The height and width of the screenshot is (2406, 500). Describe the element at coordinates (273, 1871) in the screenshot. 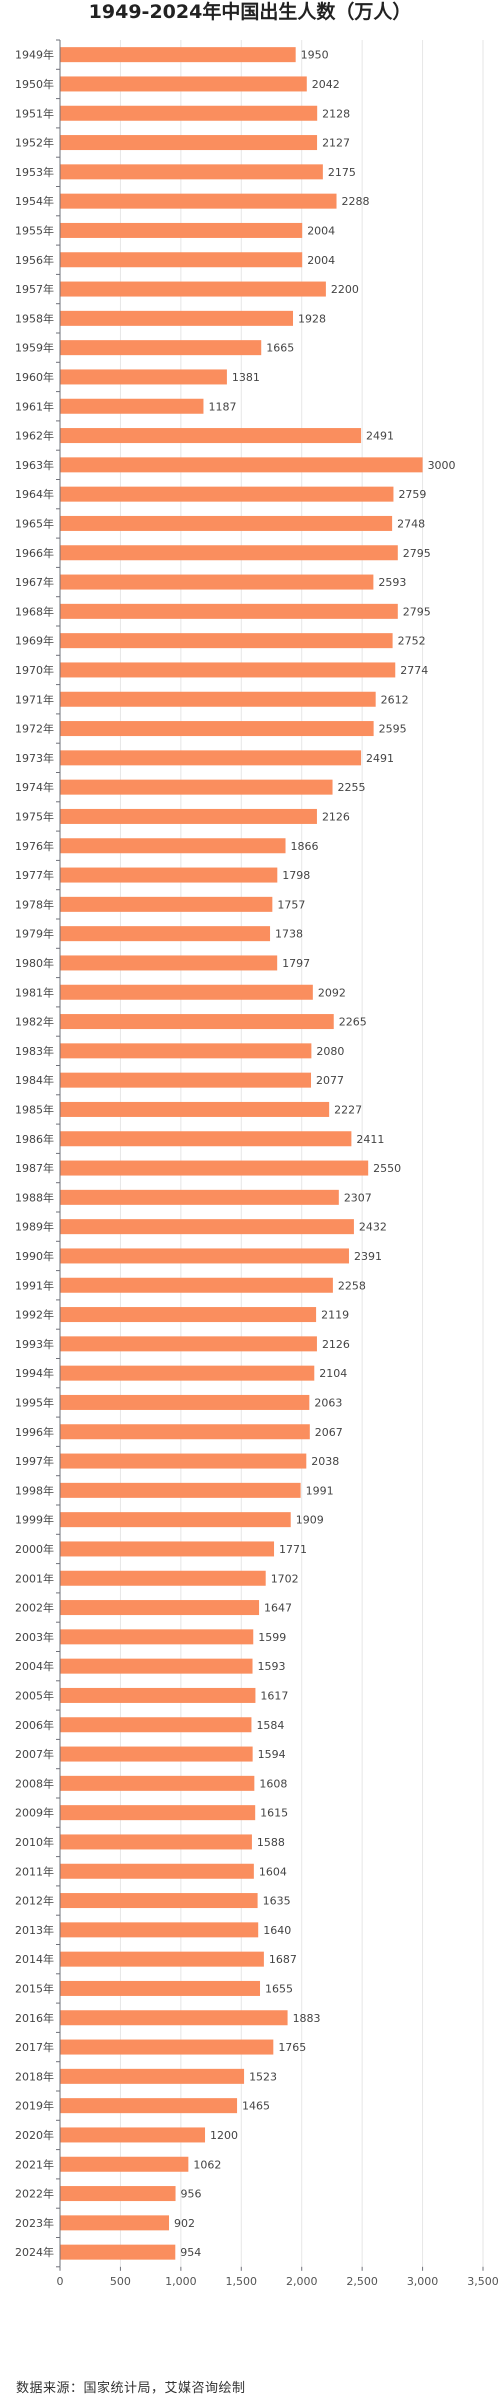

I see `bar-value-label: 1604` at that location.